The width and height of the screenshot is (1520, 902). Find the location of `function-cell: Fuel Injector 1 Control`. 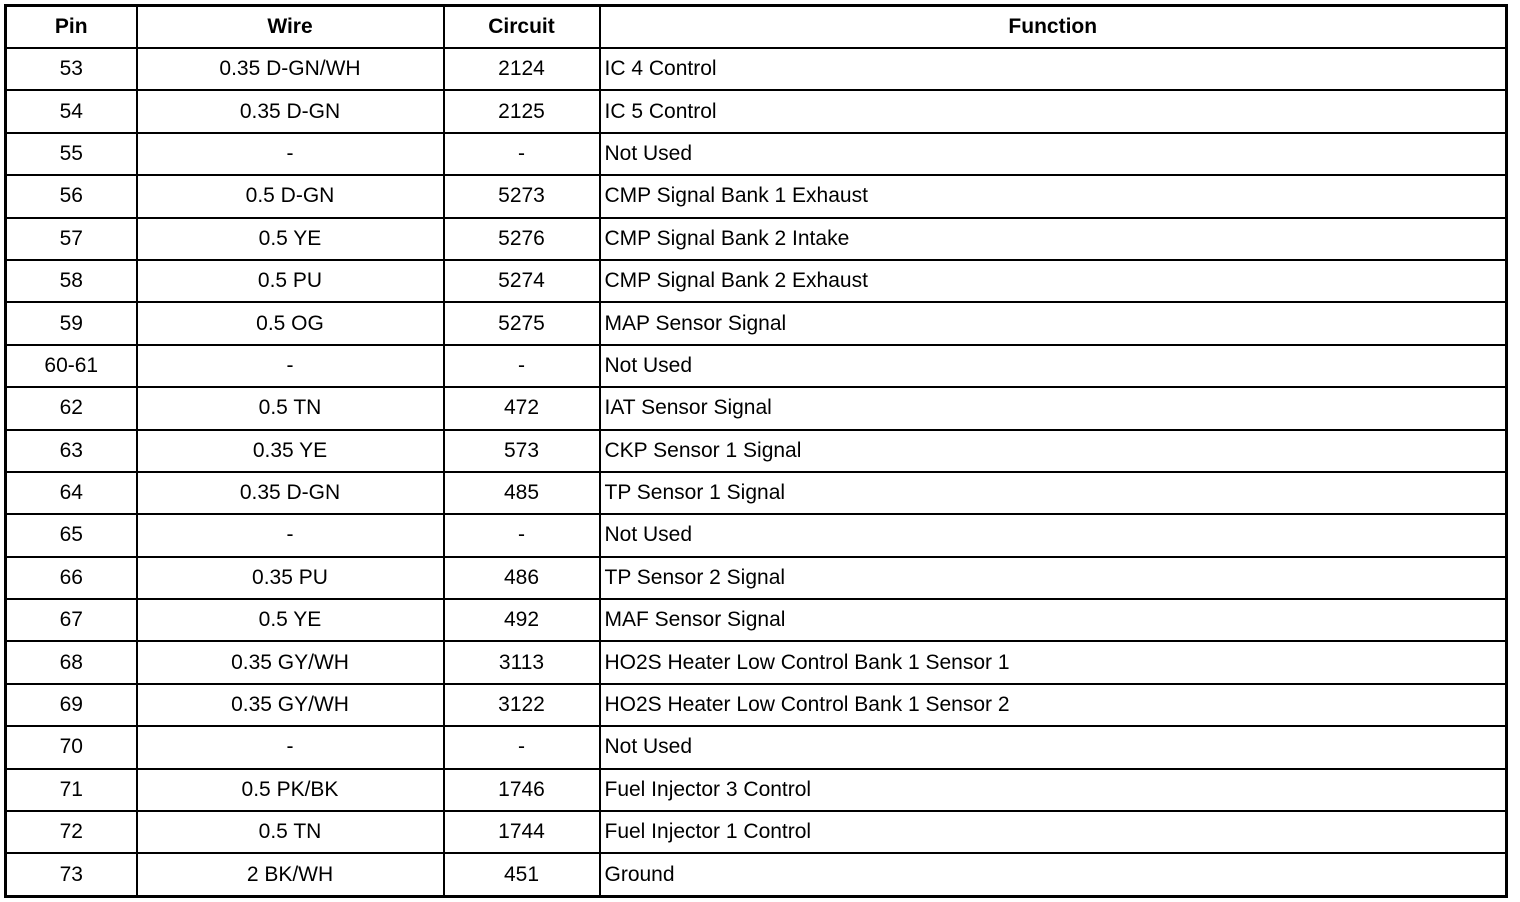

function-cell: Fuel Injector 1 Control is located at coordinates (1053, 832).